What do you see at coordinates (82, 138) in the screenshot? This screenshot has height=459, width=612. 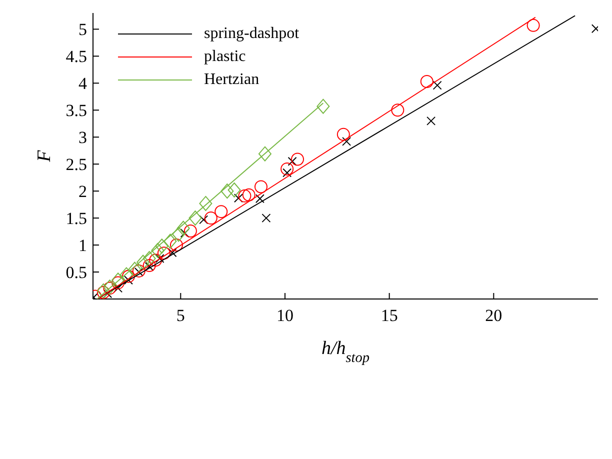 I see `y-tick-label: 3` at bounding box center [82, 138].